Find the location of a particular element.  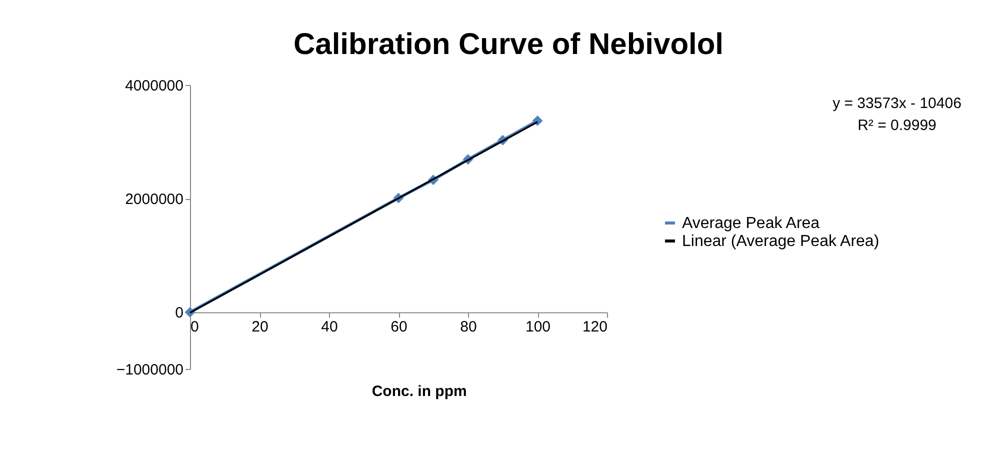

point is located at coordinates (537, 121).